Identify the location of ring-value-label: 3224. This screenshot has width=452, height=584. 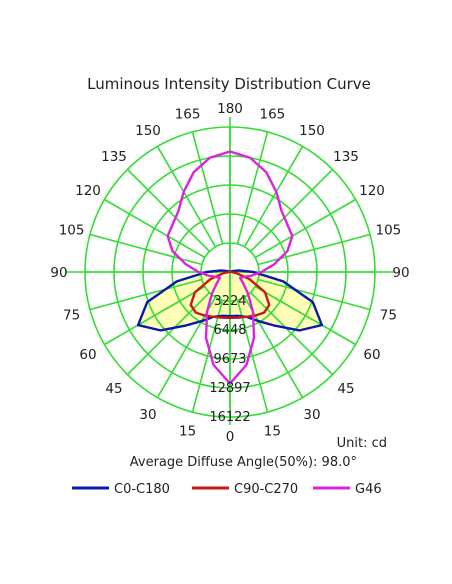
(229, 301).